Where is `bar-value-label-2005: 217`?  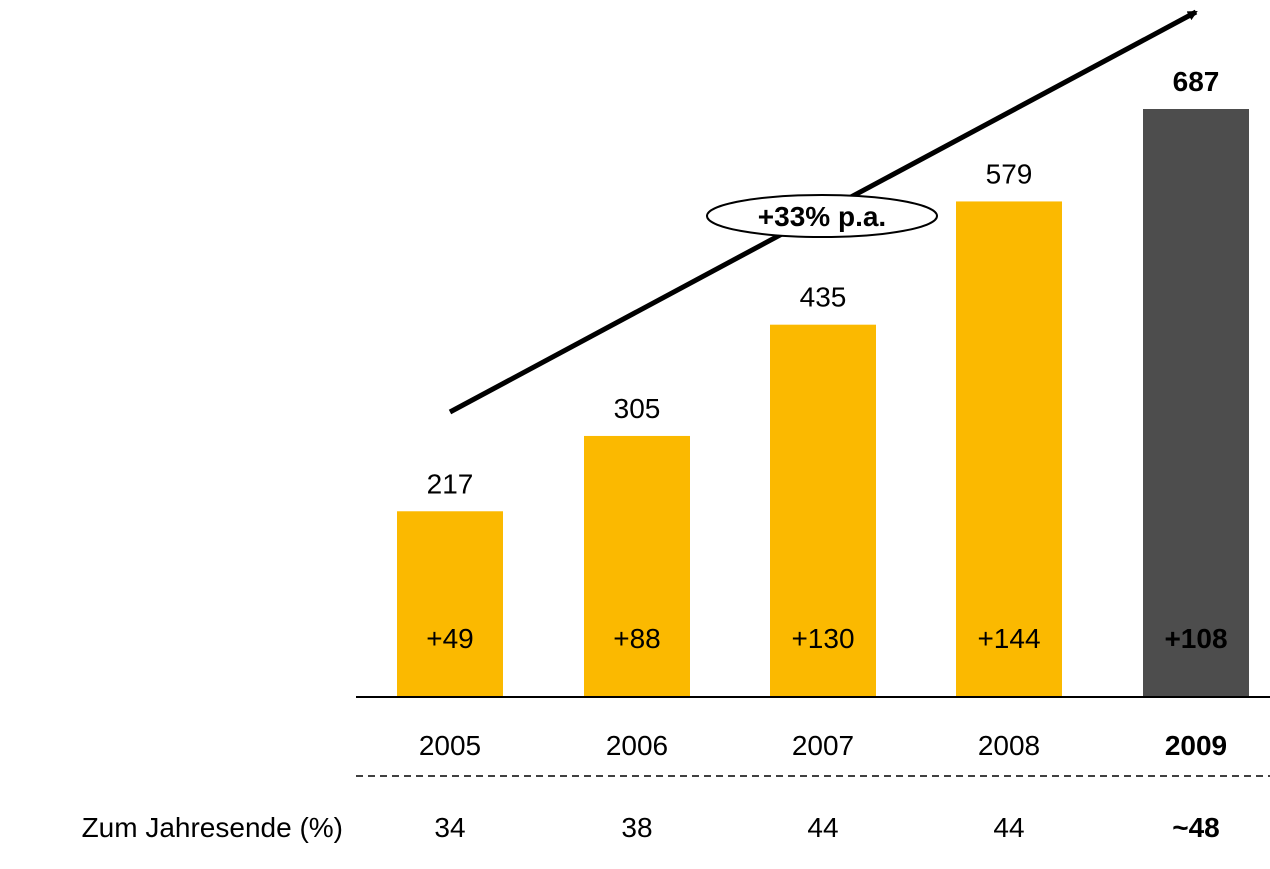 bar-value-label-2005: 217 is located at coordinates (450, 483).